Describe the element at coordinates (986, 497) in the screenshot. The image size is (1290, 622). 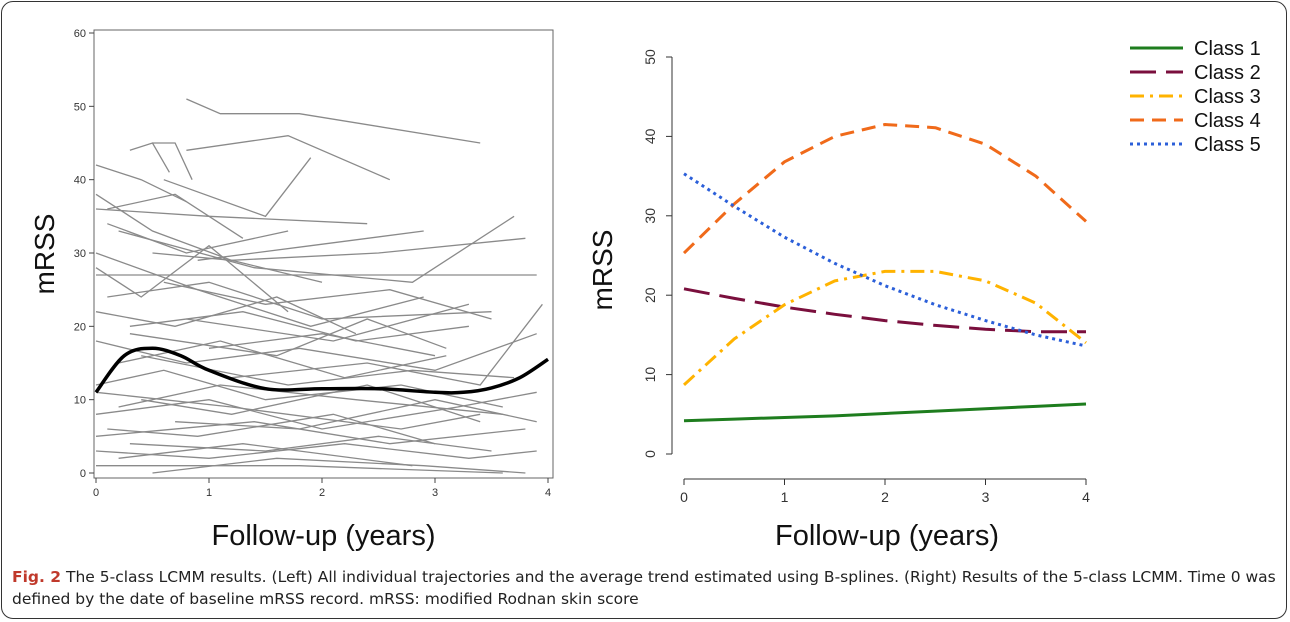
I see `right-xtick-label-3: 3` at that location.